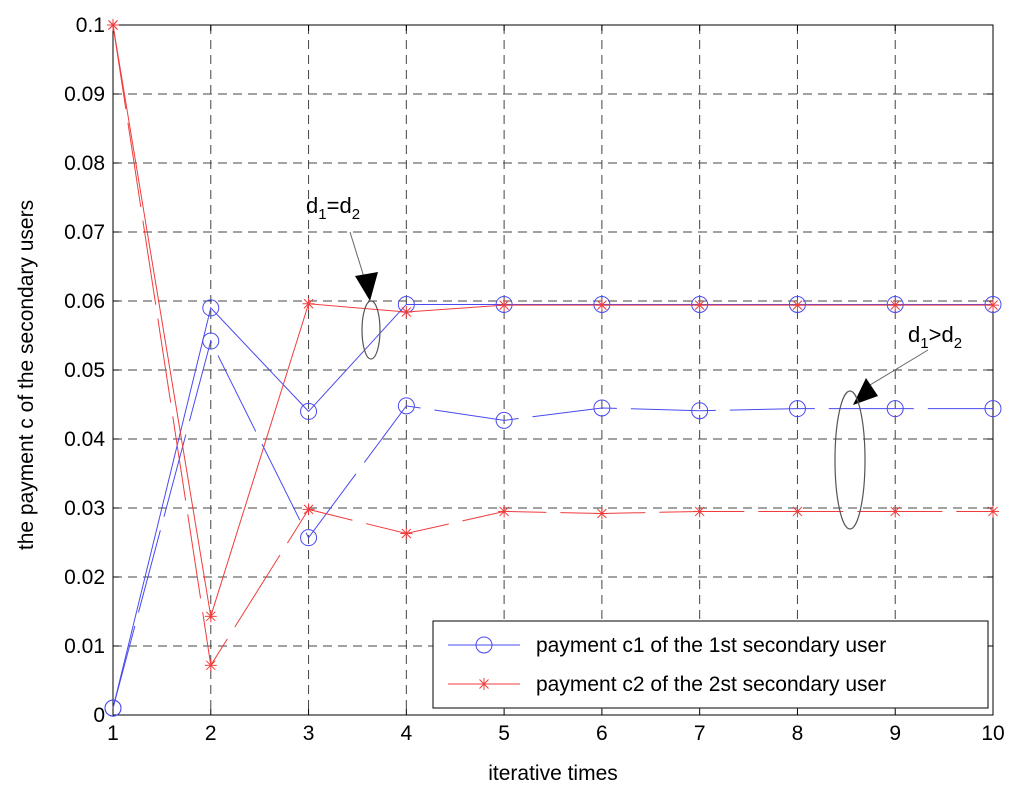 The image size is (1024, 796). I want to click on x-tick-label: 2, so click(211, 733).